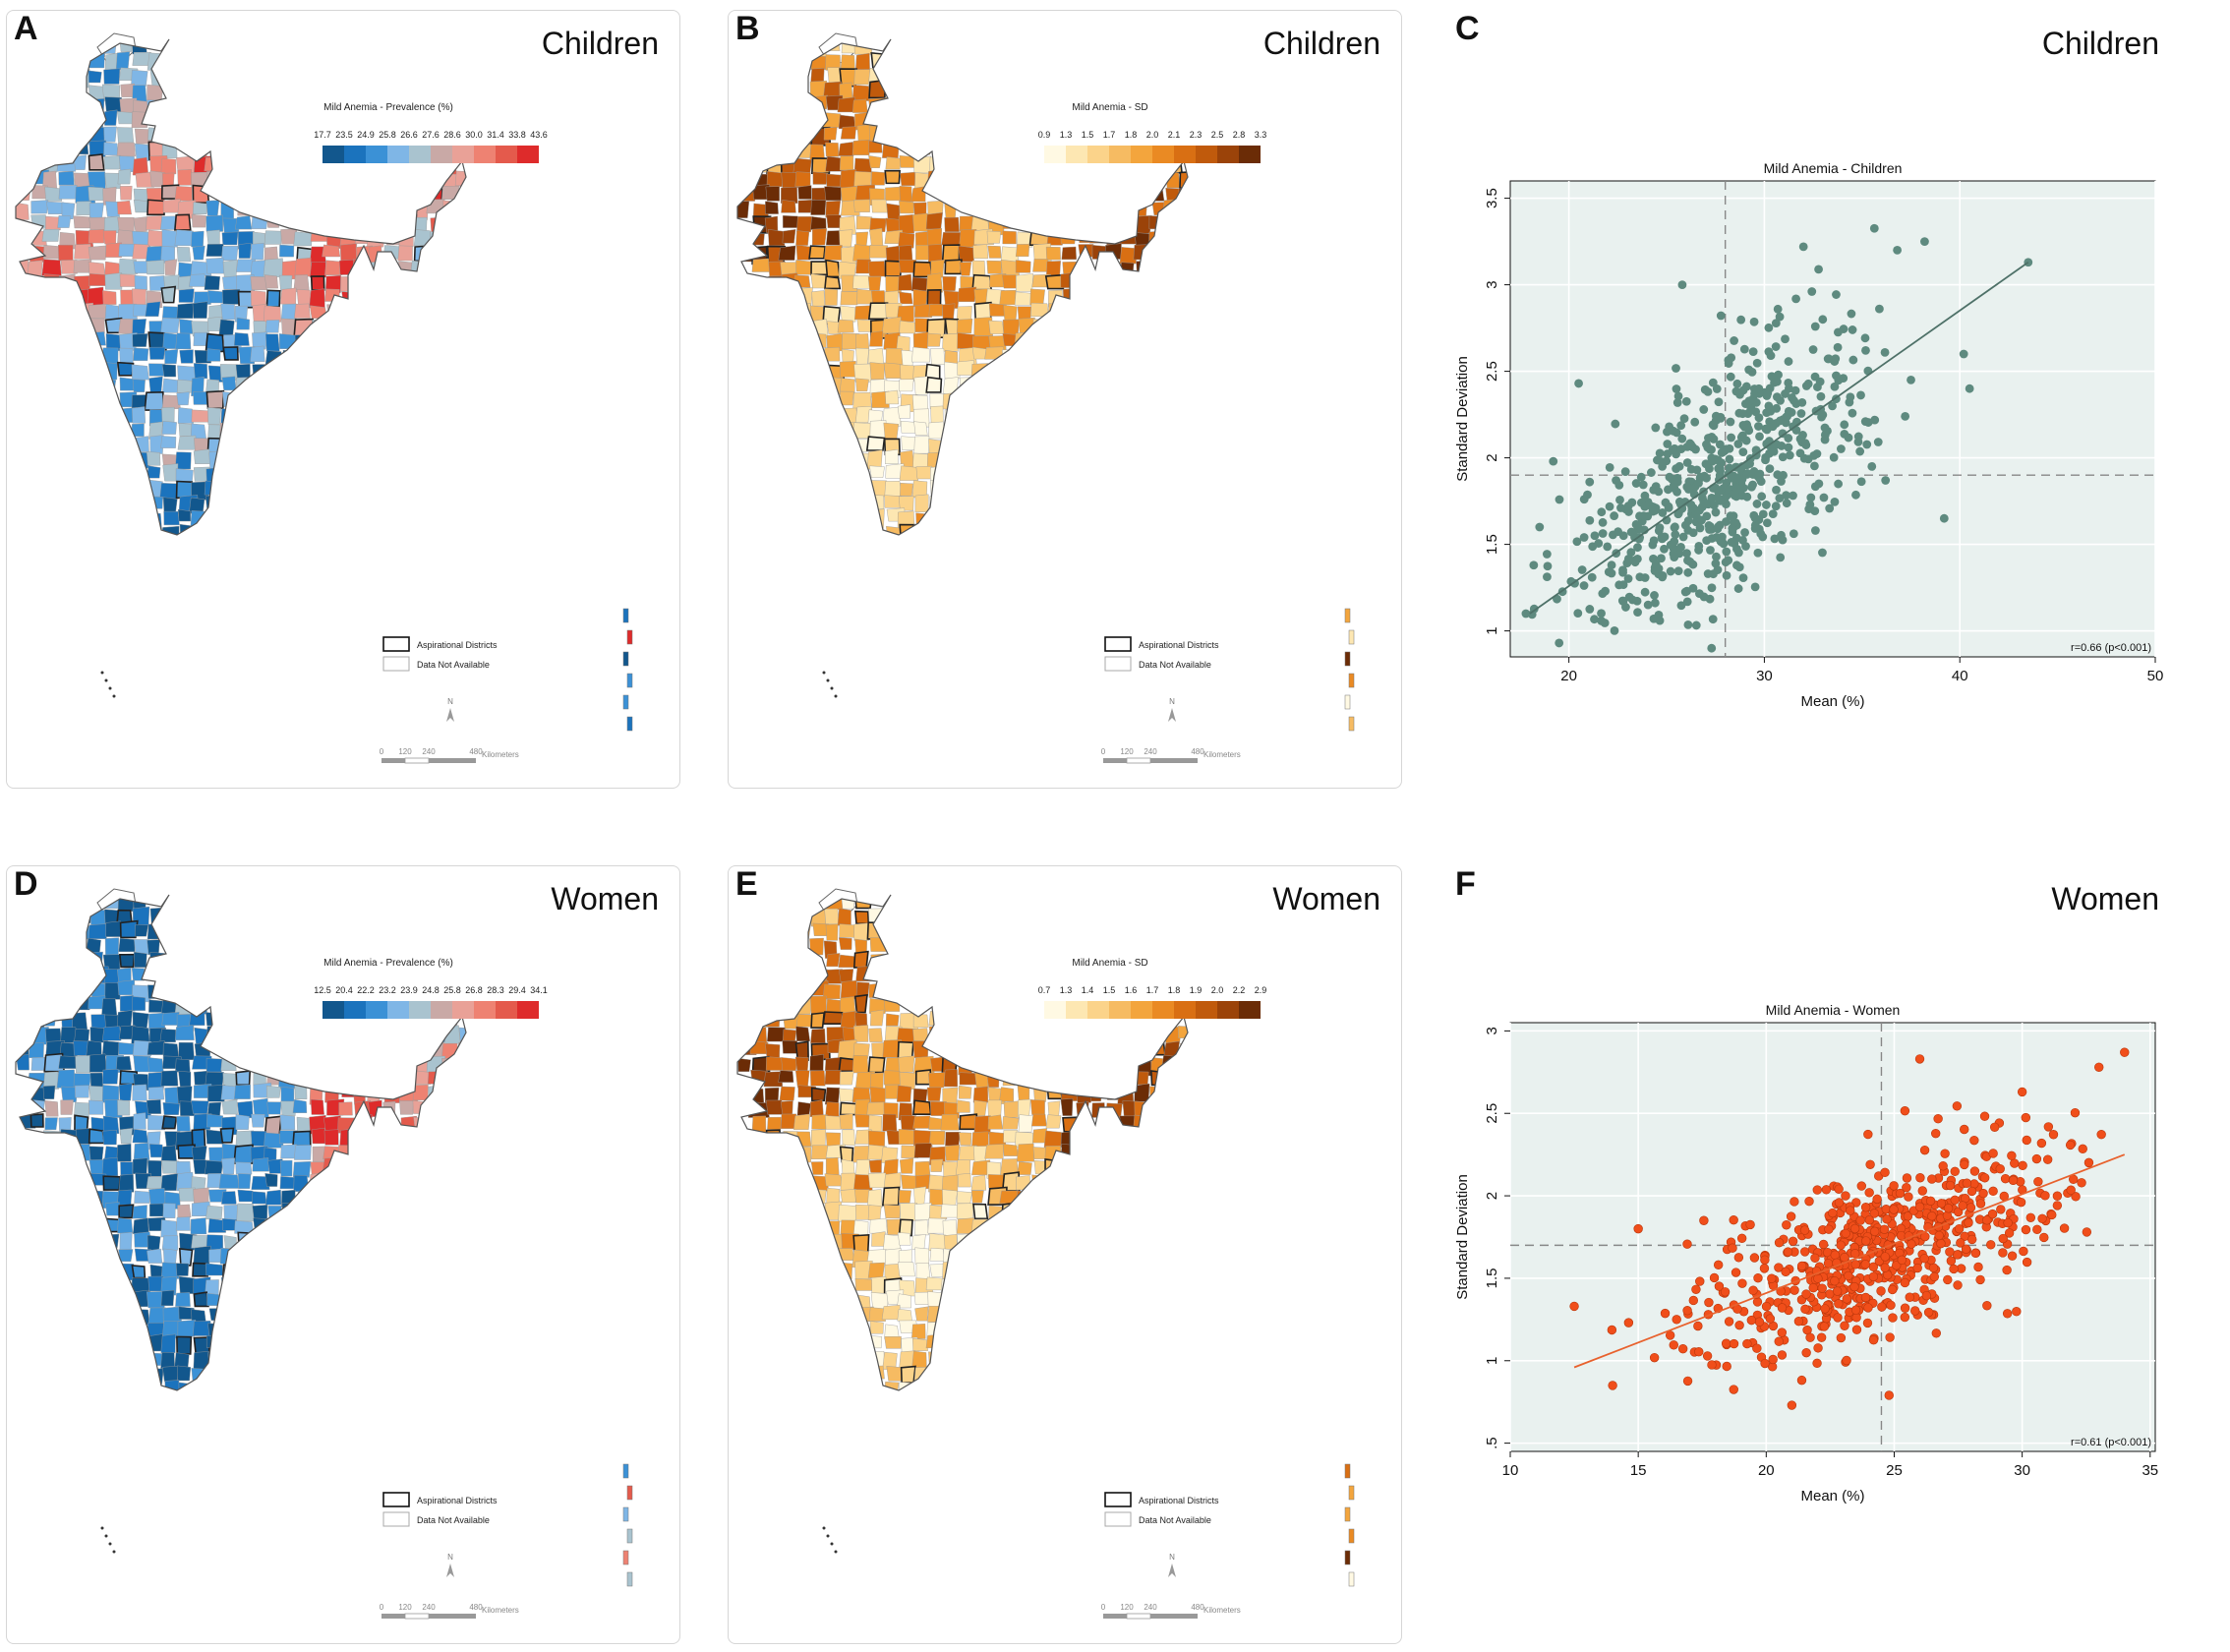  Describe the element at coordinates (1239, 135) in the screenshot. I see `legend-tick: 2.8` at that location.